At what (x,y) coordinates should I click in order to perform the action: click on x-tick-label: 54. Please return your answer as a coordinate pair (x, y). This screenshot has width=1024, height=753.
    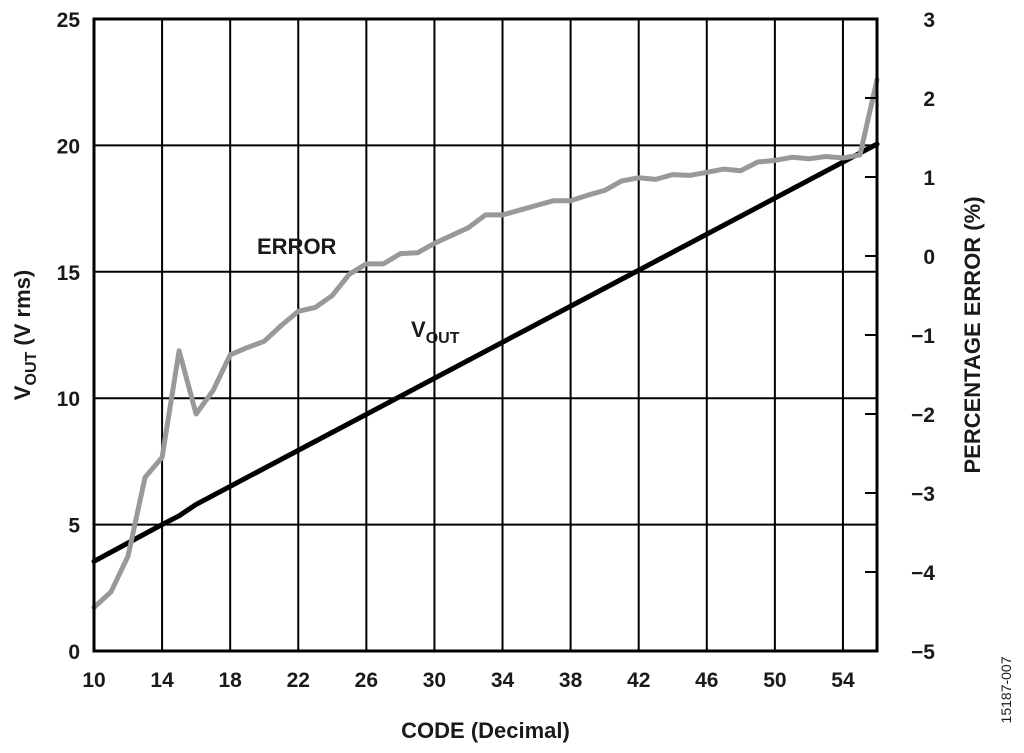
    Looking at the image, I should click on (843, 680).